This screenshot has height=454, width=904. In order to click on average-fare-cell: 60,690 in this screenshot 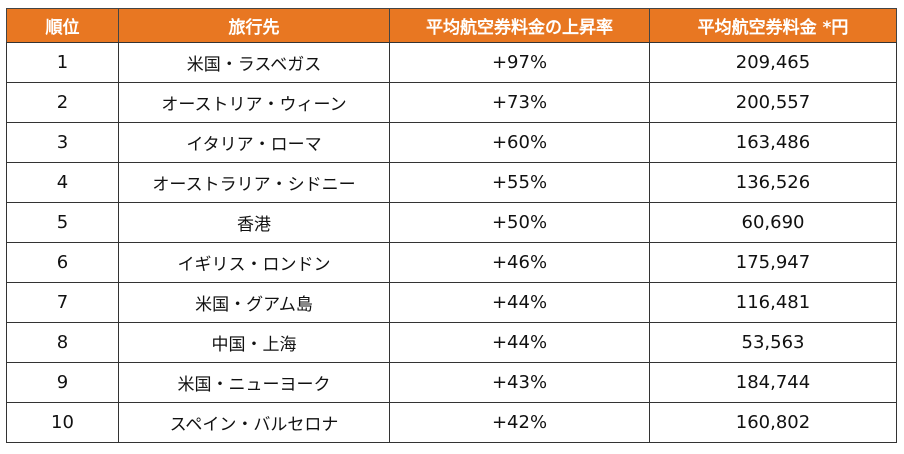, I will do `click(773, 222)`.